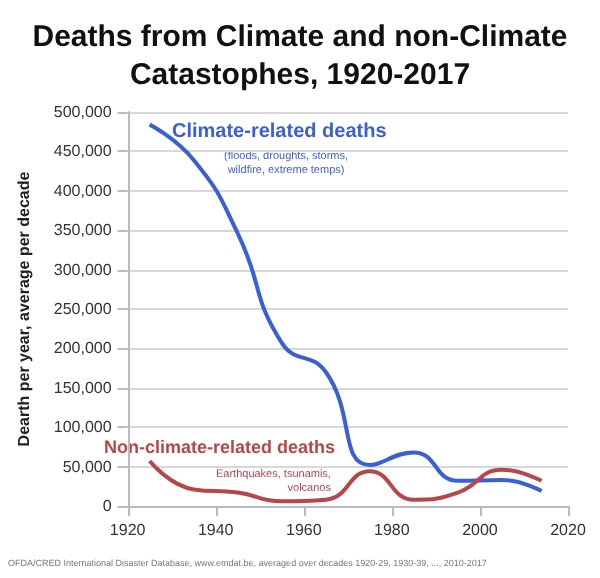 The image size is (600, 578). Describe the element at coordinates (128, 530) in the screenshot. I see `x-tick-label: 1920` at that location.